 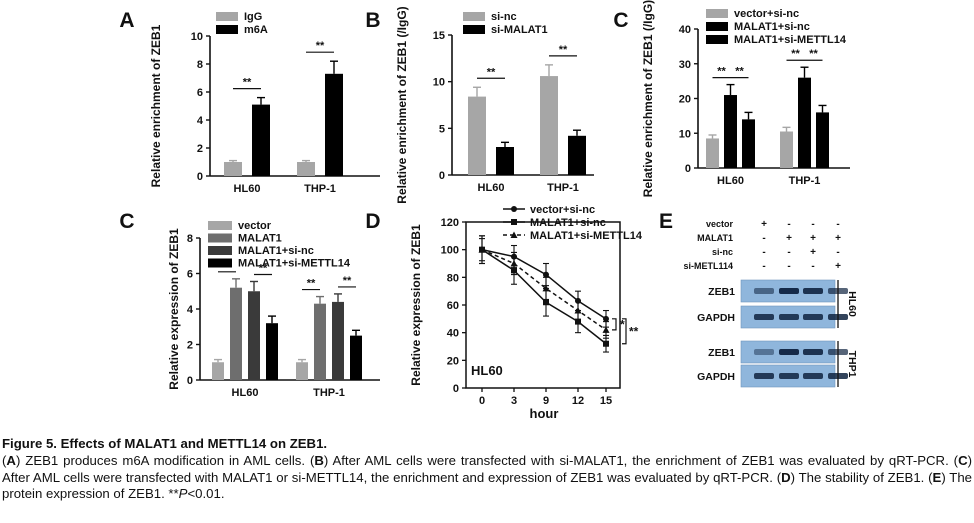 What do you see at coordinates (722, 252) in the screenshot?
I see `western-blot-condition-label: si-nc` at bounding box center [722, 252].